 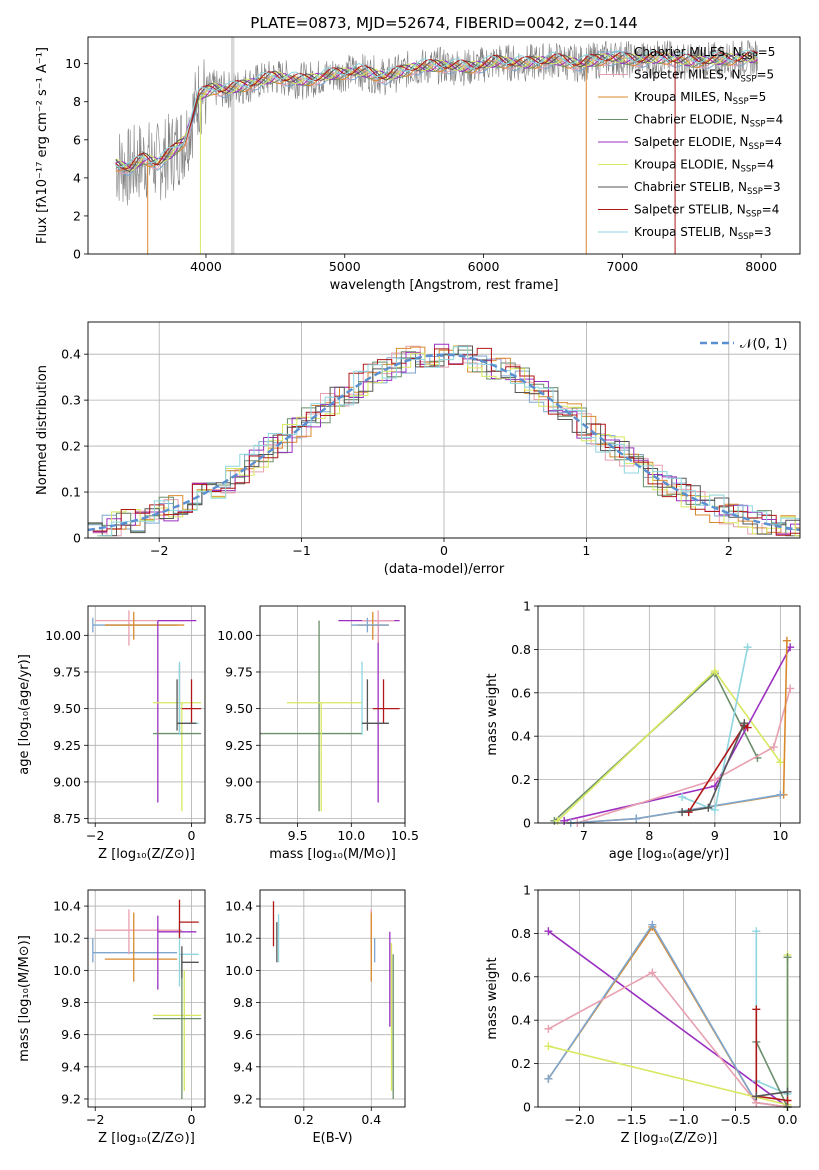 What do you see at coordinates (332, 854) in the screenshot?
I see `x-axis-label: mass [log₁₀(M/M⊙)]` at bounding box center [332, 854].